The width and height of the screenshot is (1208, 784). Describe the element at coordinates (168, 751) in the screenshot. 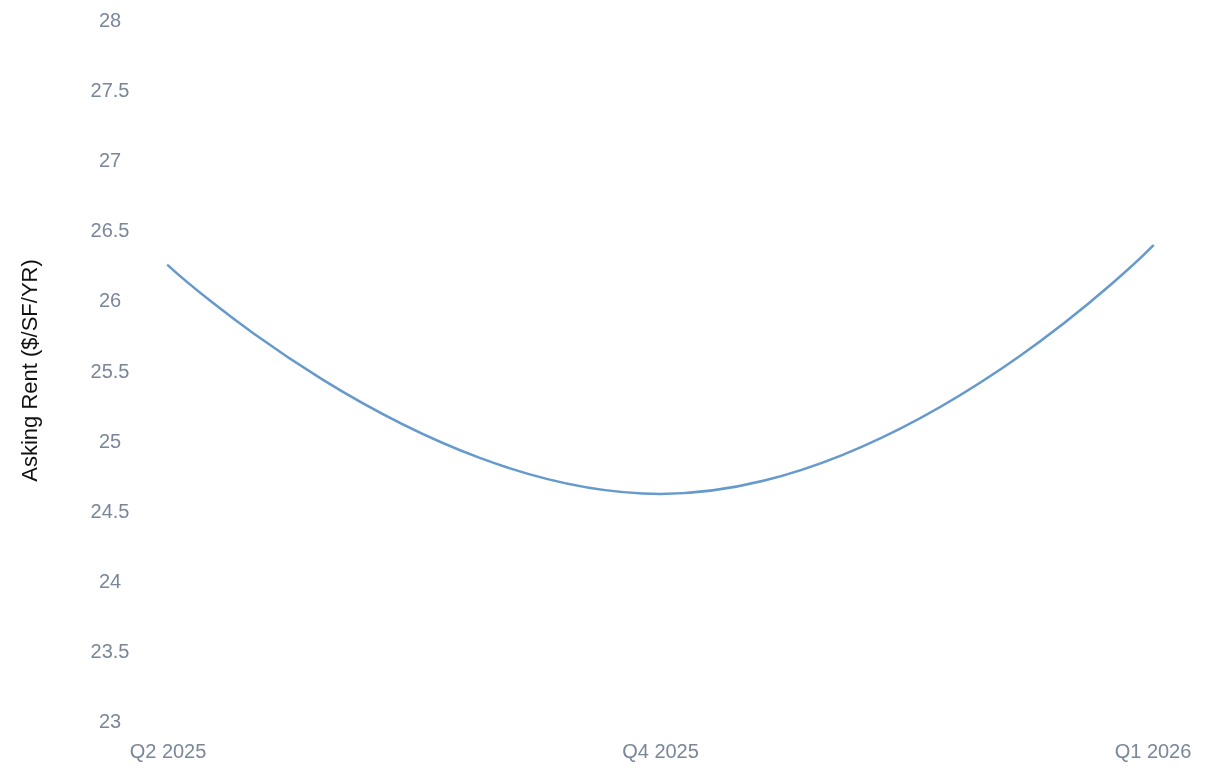

I see `x-tick-label: Q2 2025` at that location.